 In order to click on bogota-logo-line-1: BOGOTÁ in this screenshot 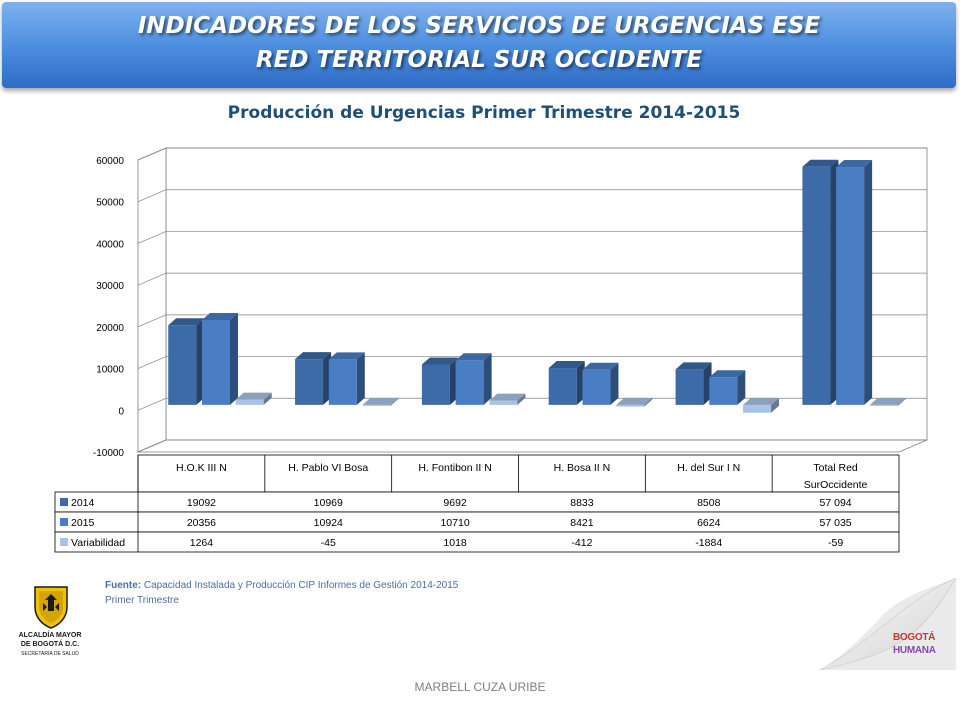, I will do `click(914, 637)`.